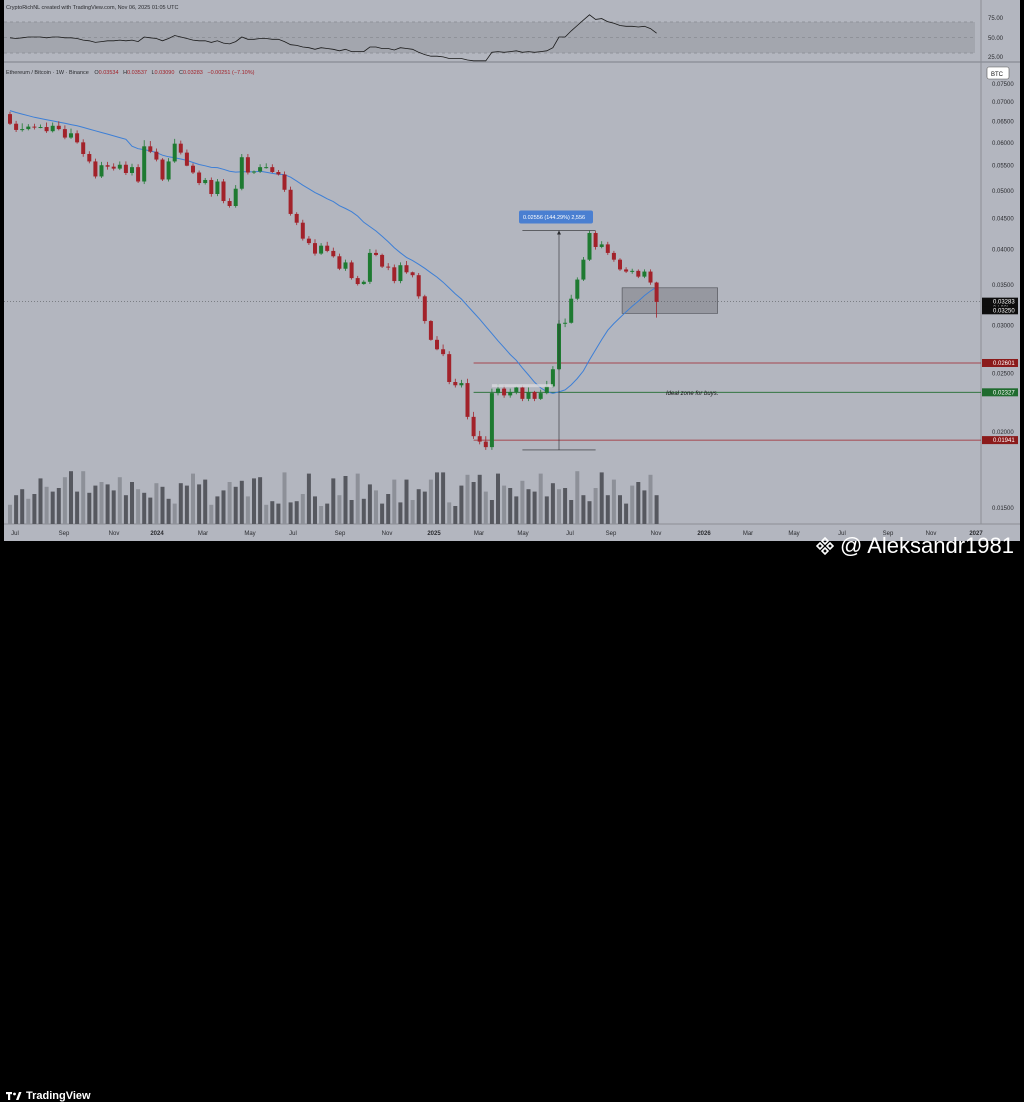 This screenshot has height=1102, width=1024. I want to click on tradingview-logo: TradingView, so click(48, 1096).